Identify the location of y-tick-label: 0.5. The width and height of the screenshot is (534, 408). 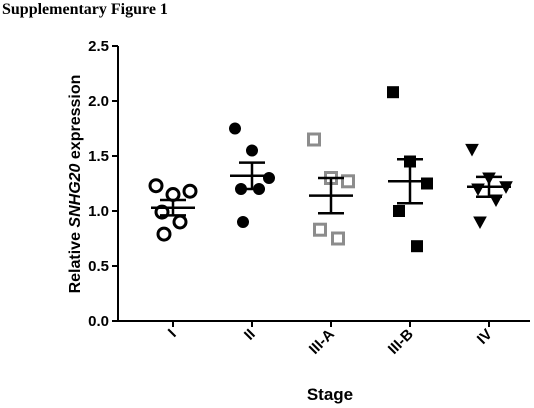
(98, 266).